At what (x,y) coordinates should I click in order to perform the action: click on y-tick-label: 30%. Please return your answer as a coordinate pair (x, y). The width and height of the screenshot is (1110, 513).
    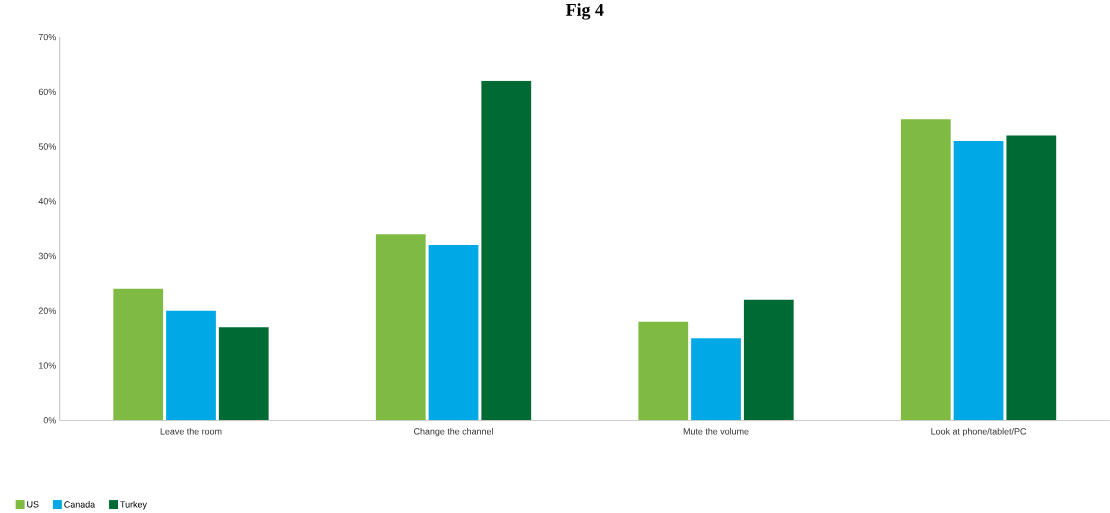
    Looking at the image, I should click on (47, 256).